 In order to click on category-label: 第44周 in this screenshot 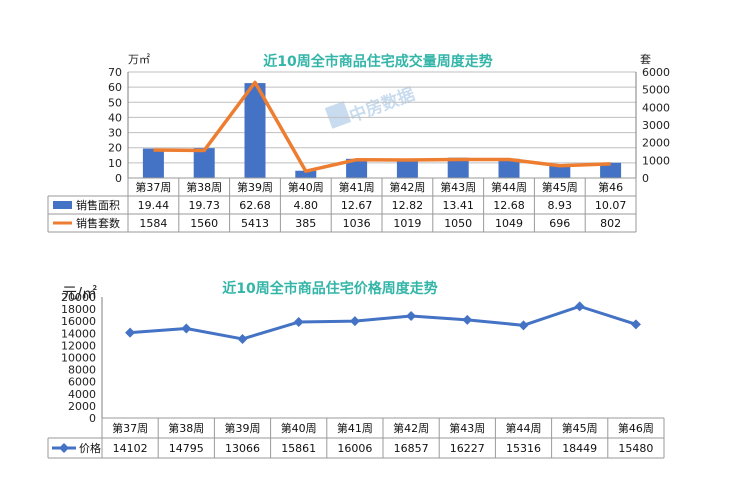, I will do `click(524, 428)`.